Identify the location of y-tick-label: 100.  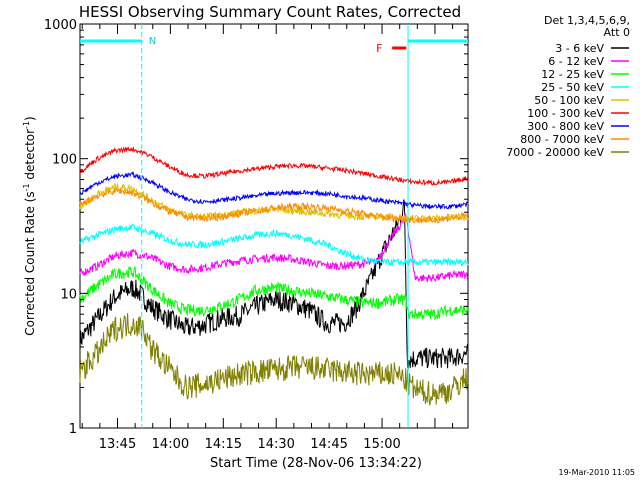
(64, 160).